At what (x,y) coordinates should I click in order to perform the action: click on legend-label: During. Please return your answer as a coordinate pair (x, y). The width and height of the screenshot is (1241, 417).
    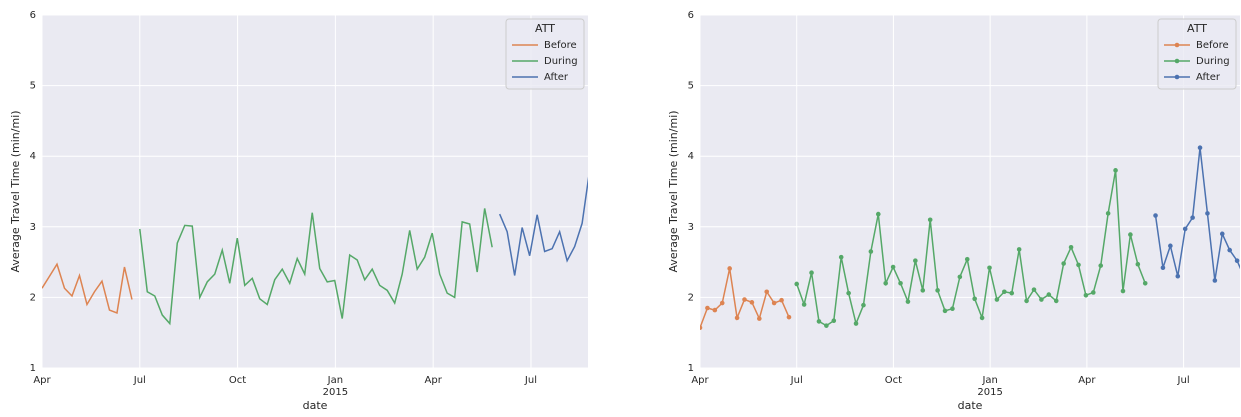
    Looking at the image, I should click on (561, 61).